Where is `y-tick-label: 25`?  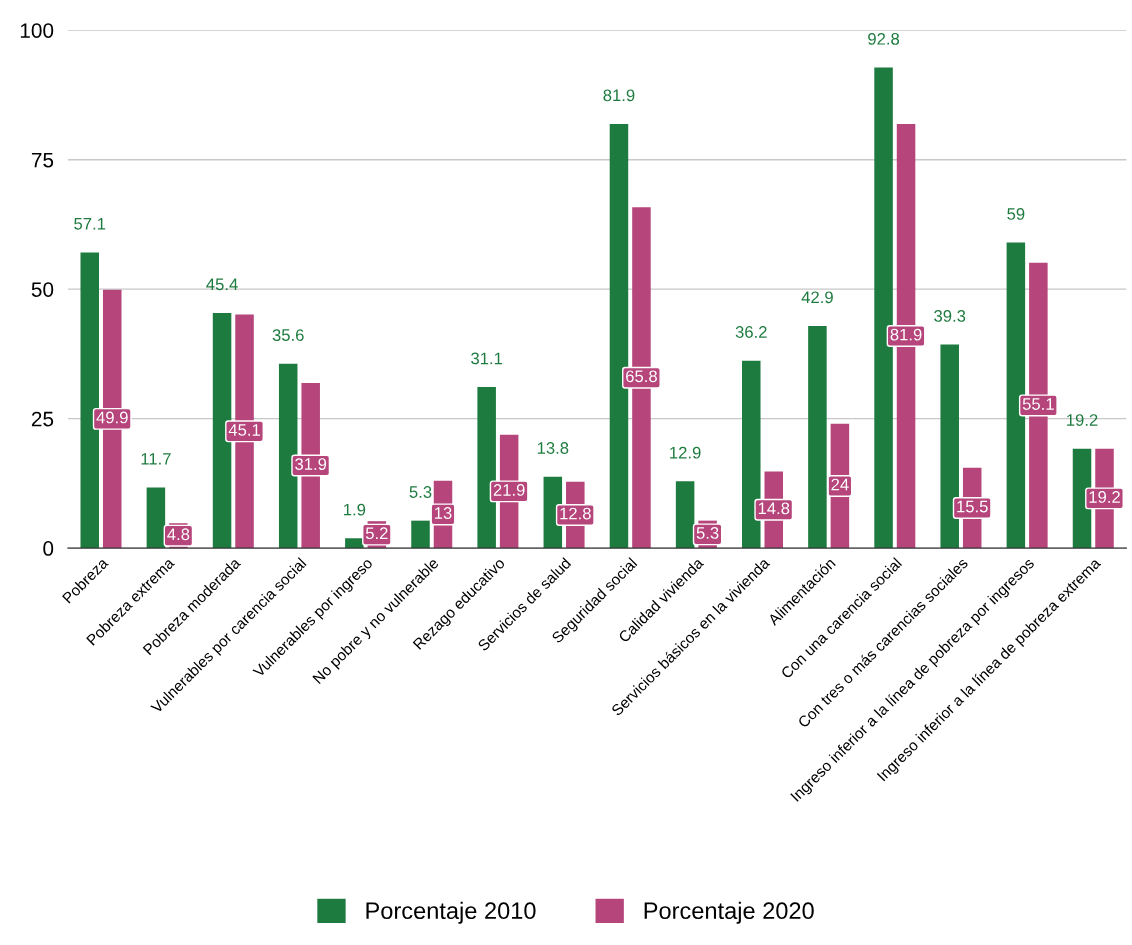 y-tick-label: 25 is located at coordinates (42, 419).